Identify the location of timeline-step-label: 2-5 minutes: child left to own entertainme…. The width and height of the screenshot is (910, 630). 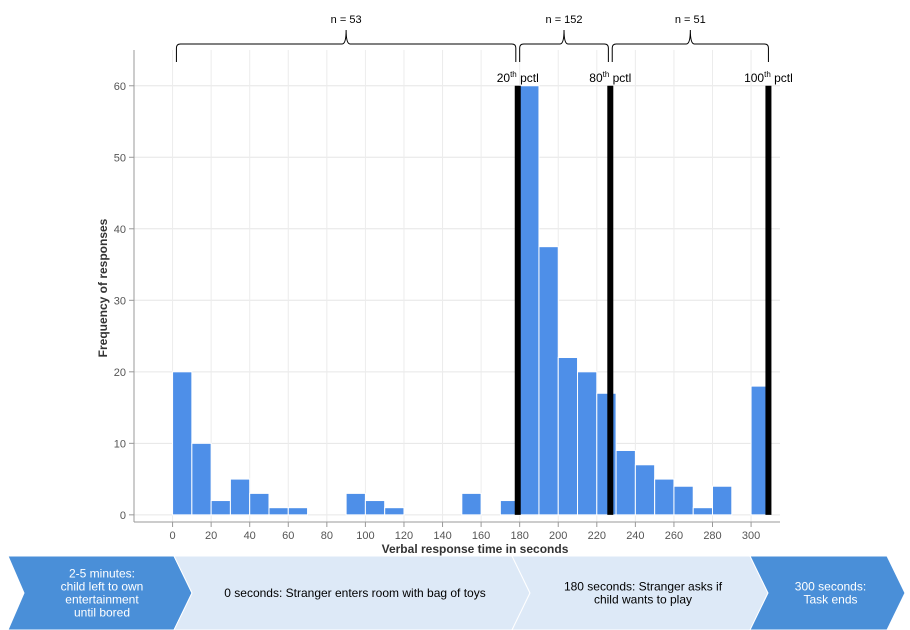
(102, 593).